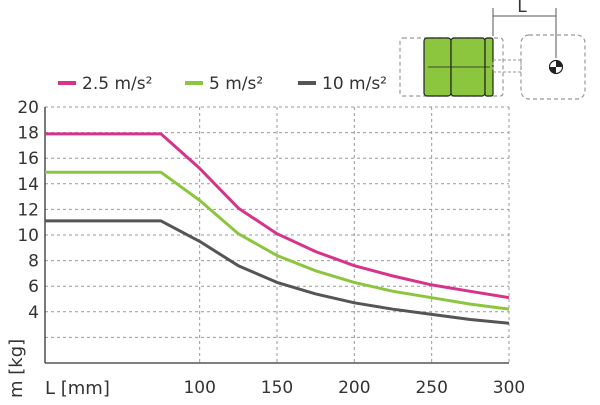 This screenshot has width=600, height=405. What do you see at coordinates (451, 67) in the screenshot?
I see `housing-outline` at bounding box center [451, 67].